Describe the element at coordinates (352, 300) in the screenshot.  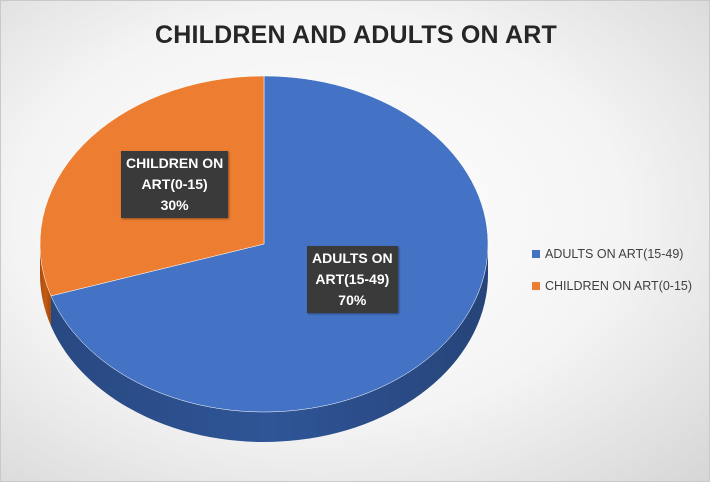
I see `data-label-adults-percent: 70%` at that location.